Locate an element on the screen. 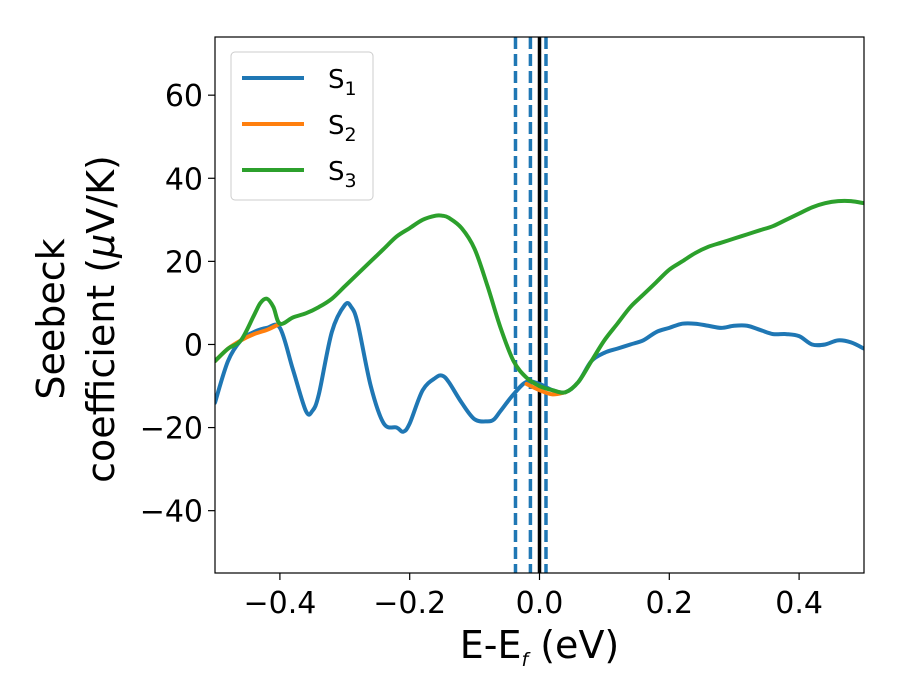  y-axis-label-suffix: V/K) is located at coordinates (101, 194).